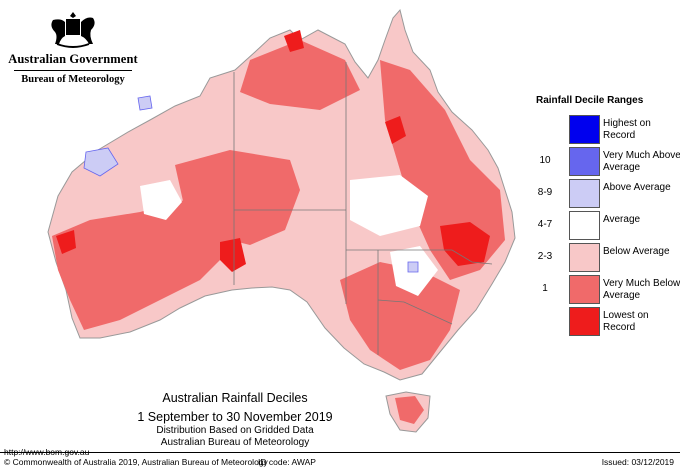 The image size is (680, 468). Describe the element at coordinates (73, 79) in the screenshot. I see `bureau-name: Bureau of Meteorology` at that location.